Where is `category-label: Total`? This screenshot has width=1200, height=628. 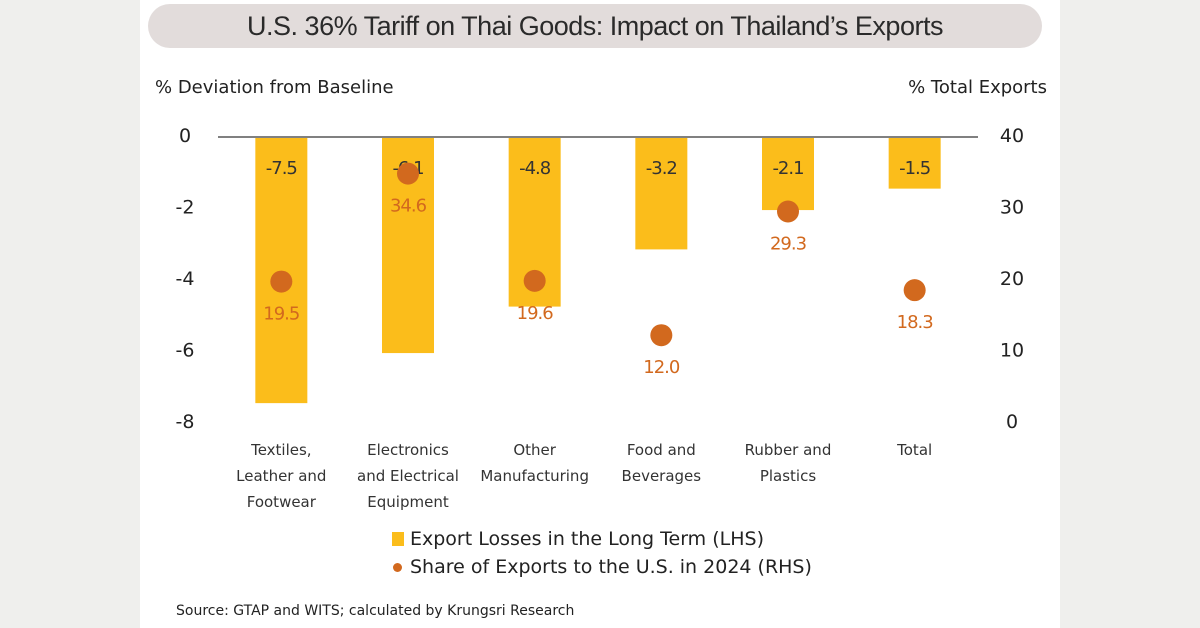
category-label: Total is located at coordinates (914, 450).